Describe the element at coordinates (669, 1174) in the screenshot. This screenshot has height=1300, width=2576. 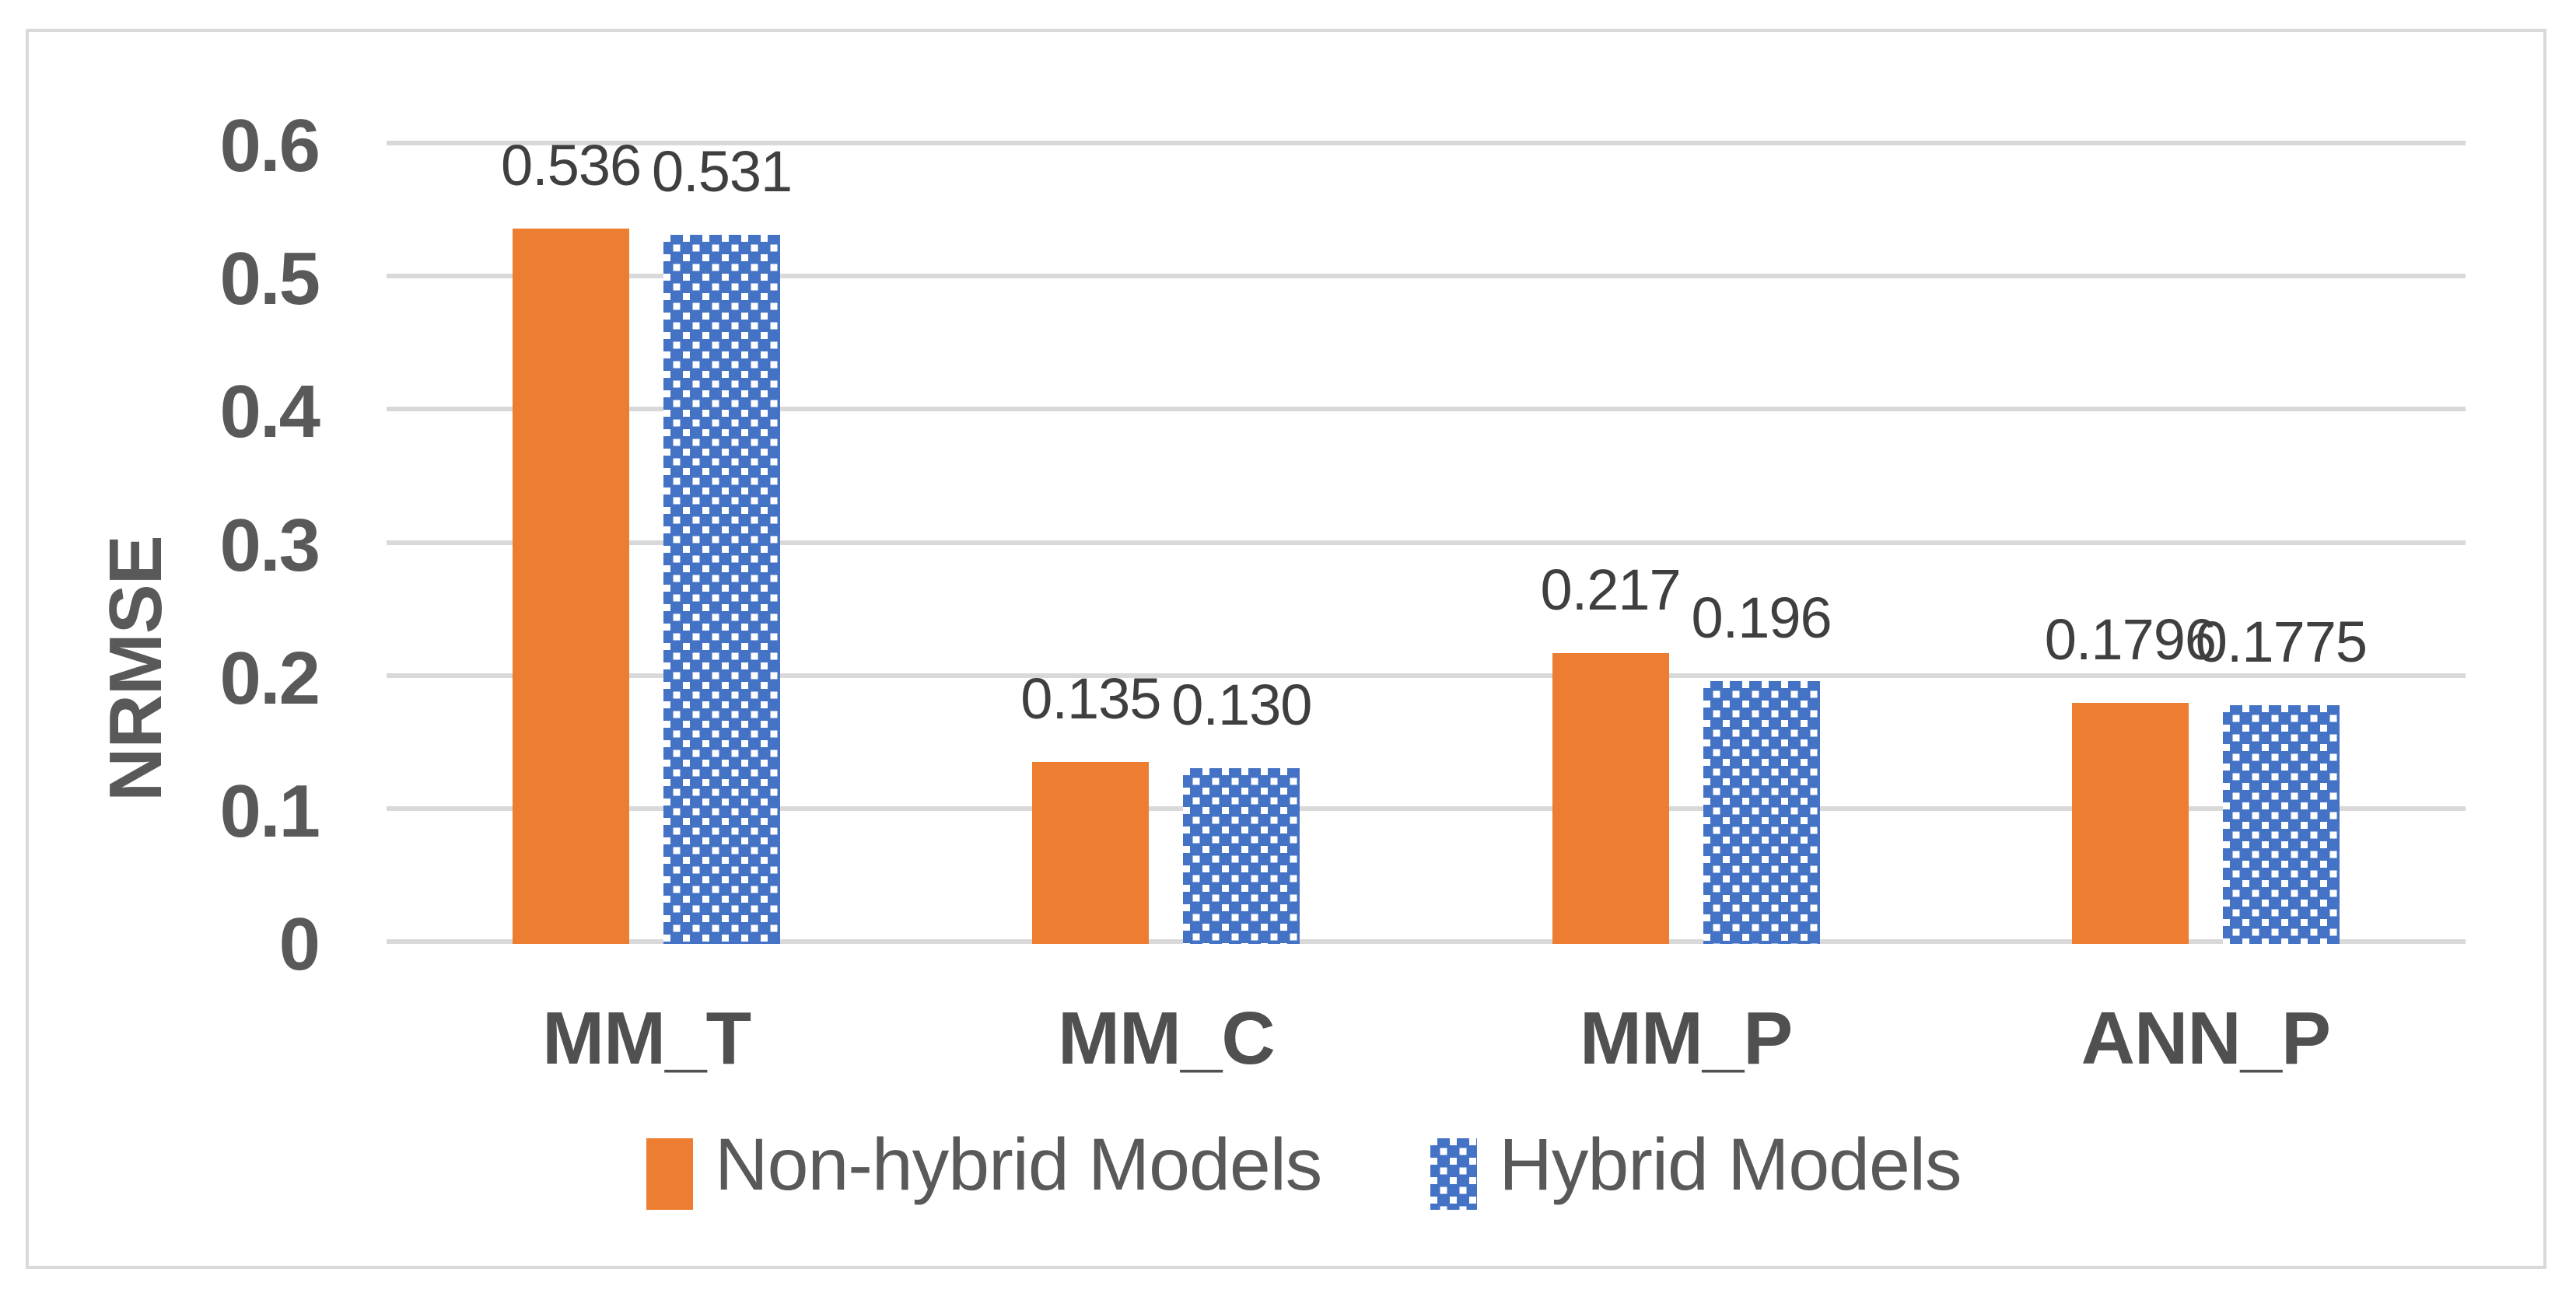
I see `non-hybrid-swatch-icon` at that location.